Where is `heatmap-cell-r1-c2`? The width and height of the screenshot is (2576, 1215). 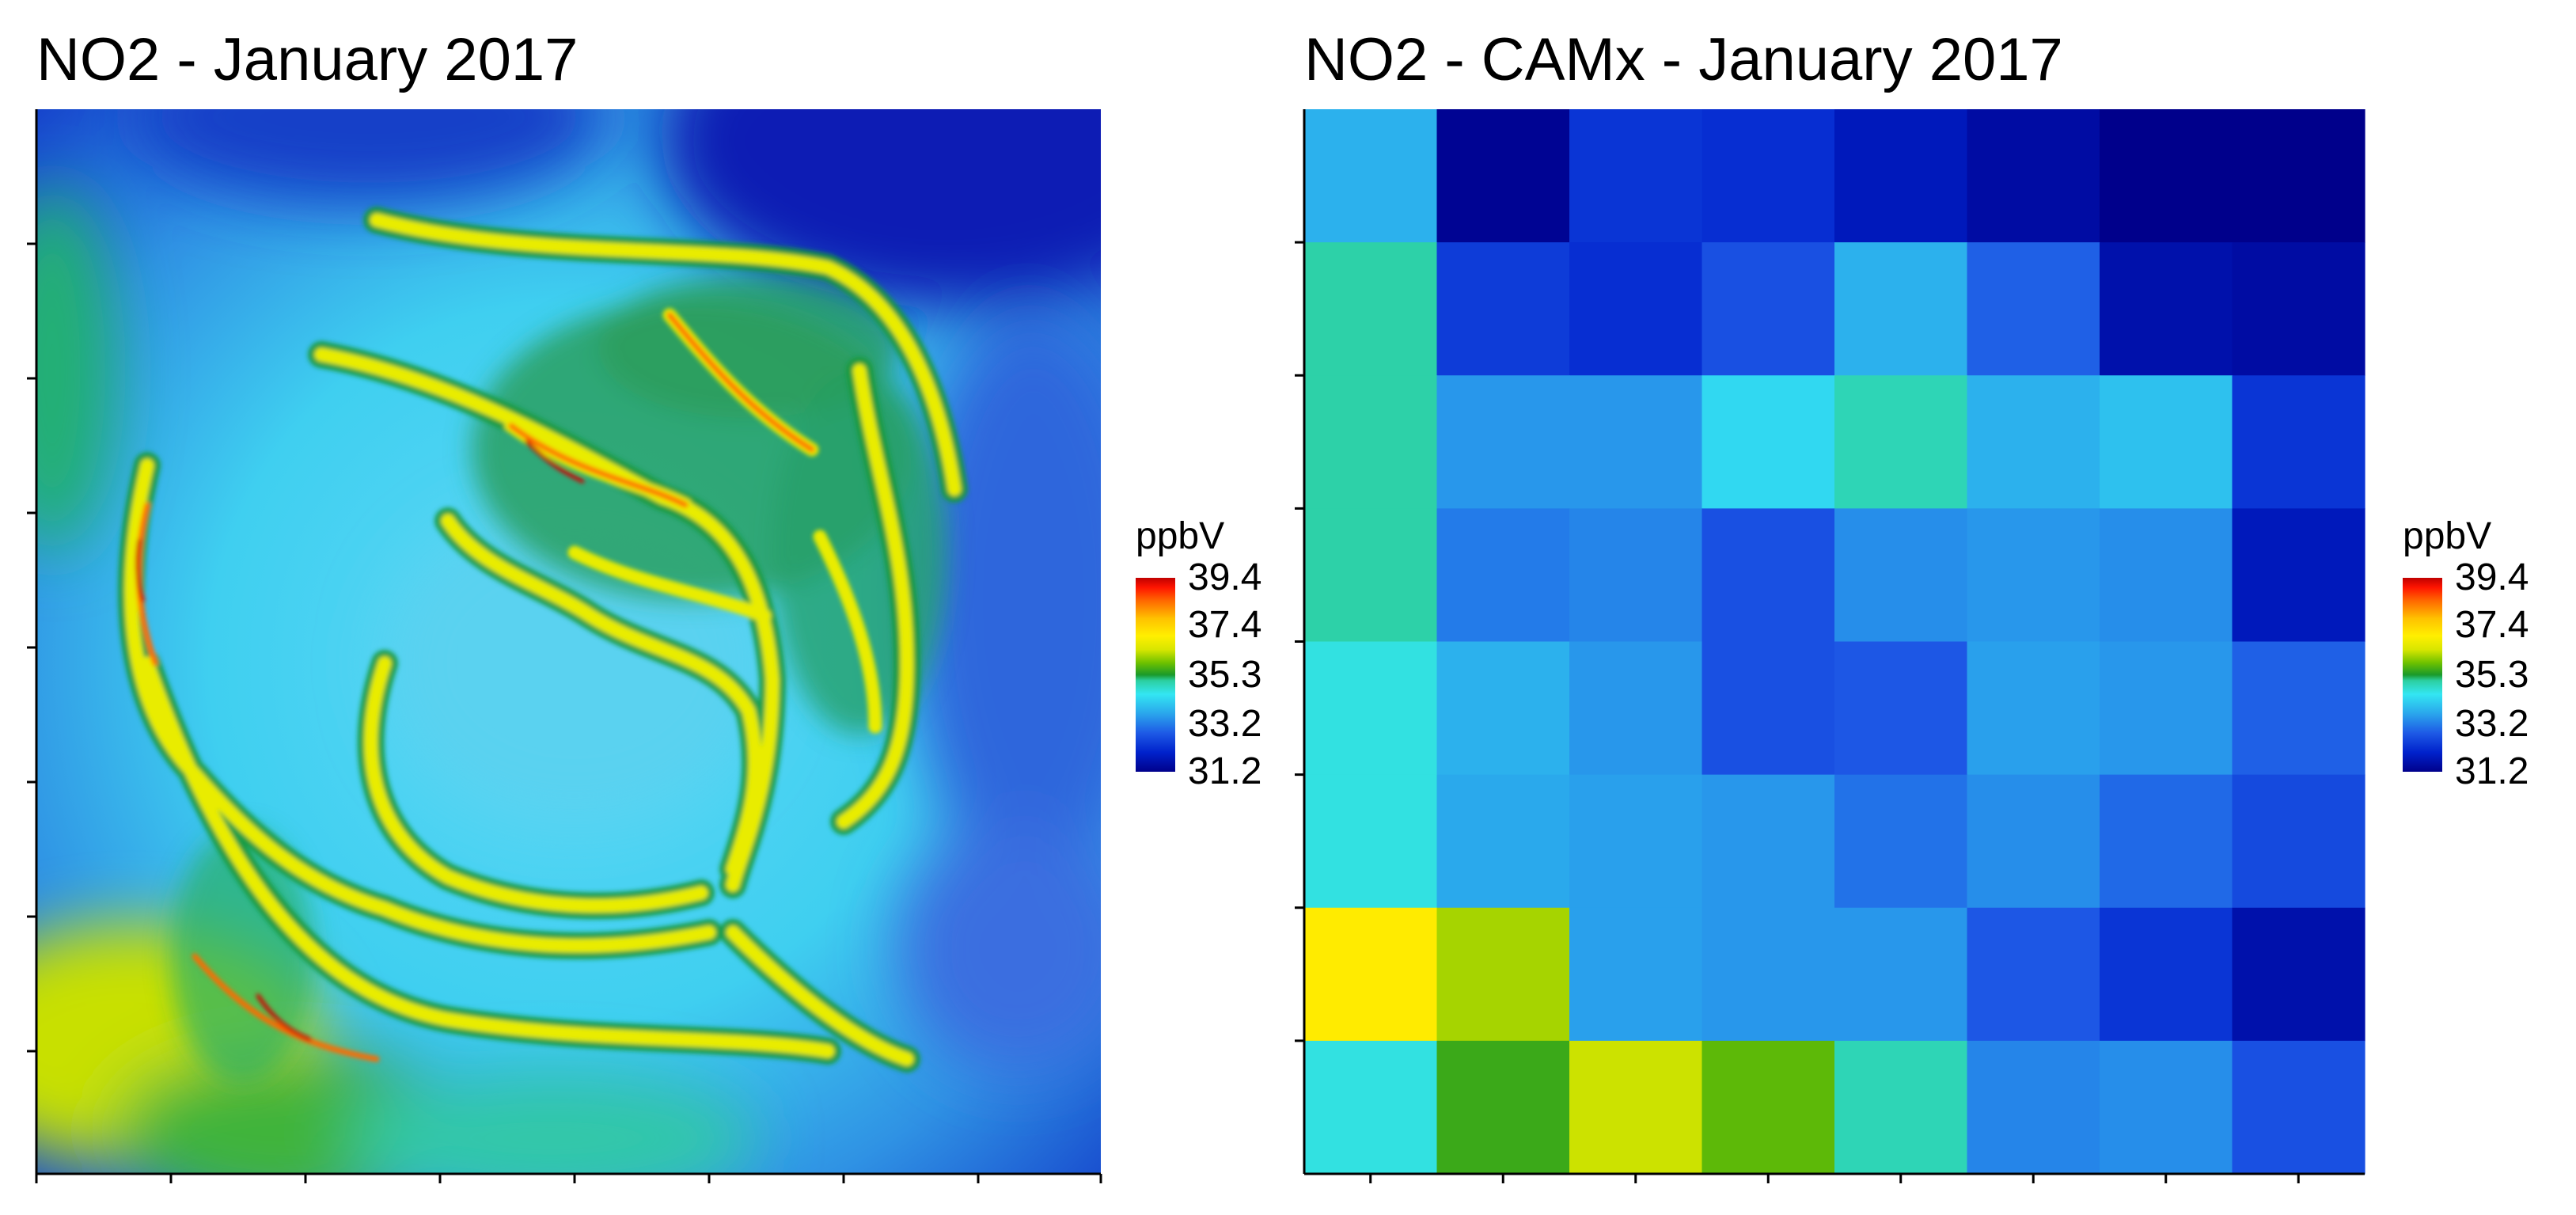
heatmap-cell-r1-c2 is located at coordinates (1636, 309).